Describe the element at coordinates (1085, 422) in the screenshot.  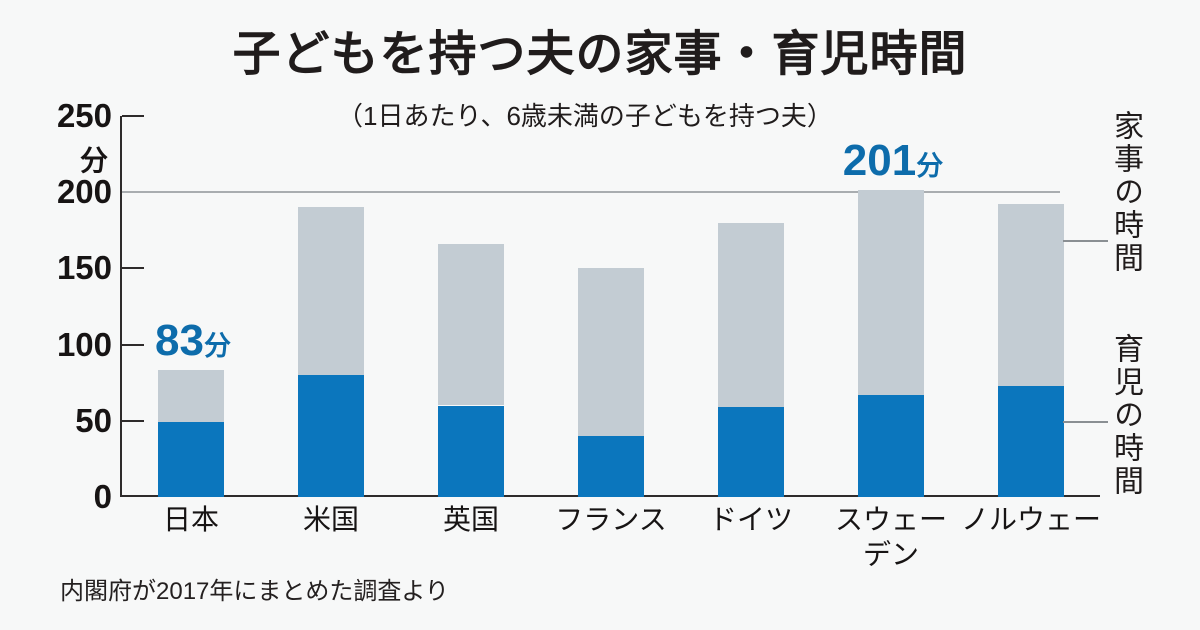
I see `childcare-connector-line` at that location.